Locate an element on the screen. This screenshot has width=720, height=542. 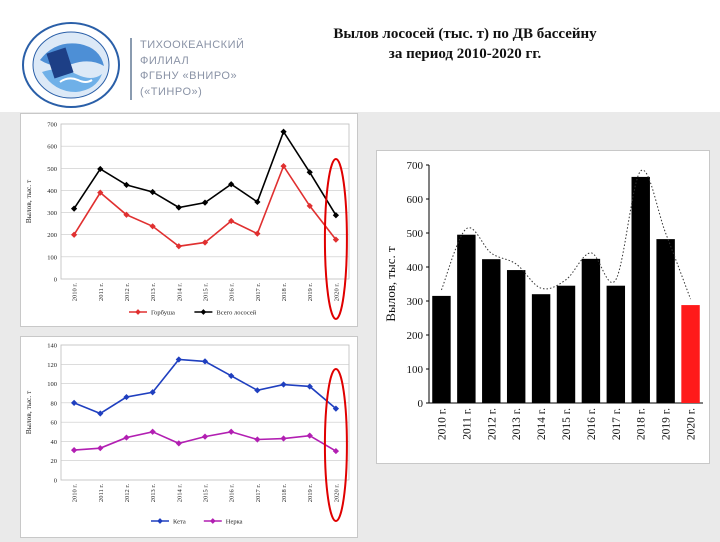
trend-line is located at coordinates (566, 234).